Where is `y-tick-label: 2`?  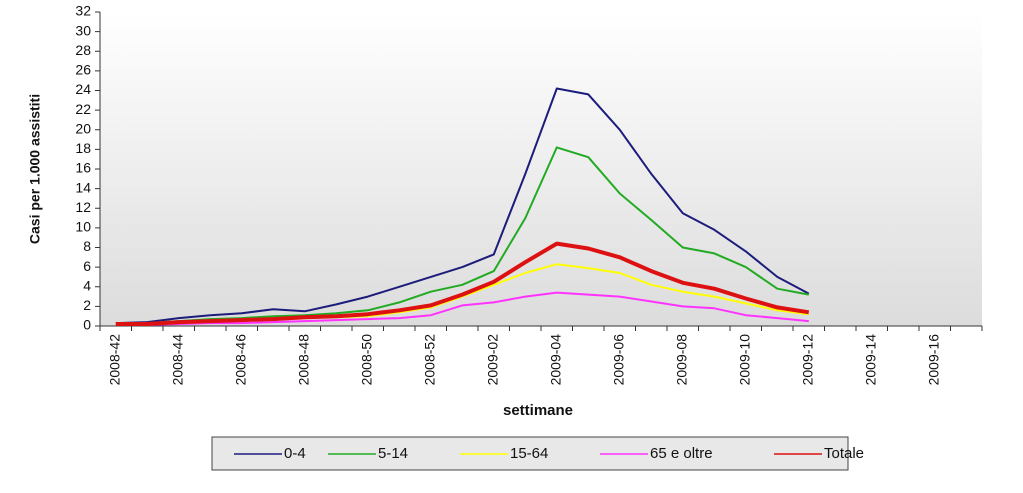
y-tick-label: 2 is located at coordinates (87, 305).